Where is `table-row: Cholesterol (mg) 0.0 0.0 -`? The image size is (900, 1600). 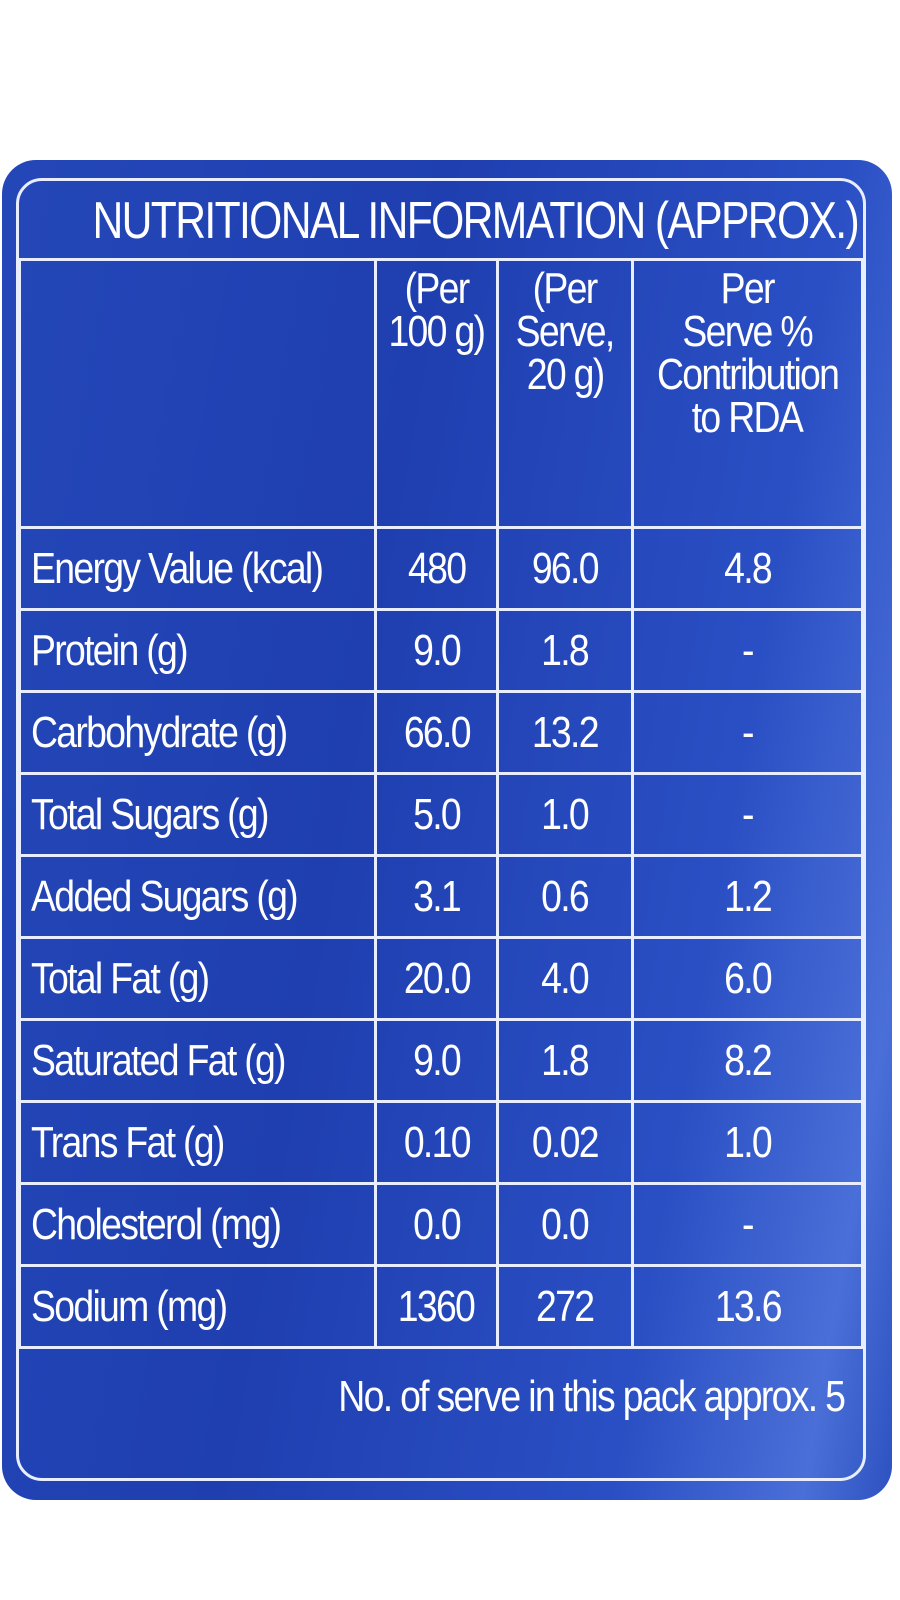
table-row: Cholesterol (mg) 0.0 0.0 - is located at coordinates (441, 1224).